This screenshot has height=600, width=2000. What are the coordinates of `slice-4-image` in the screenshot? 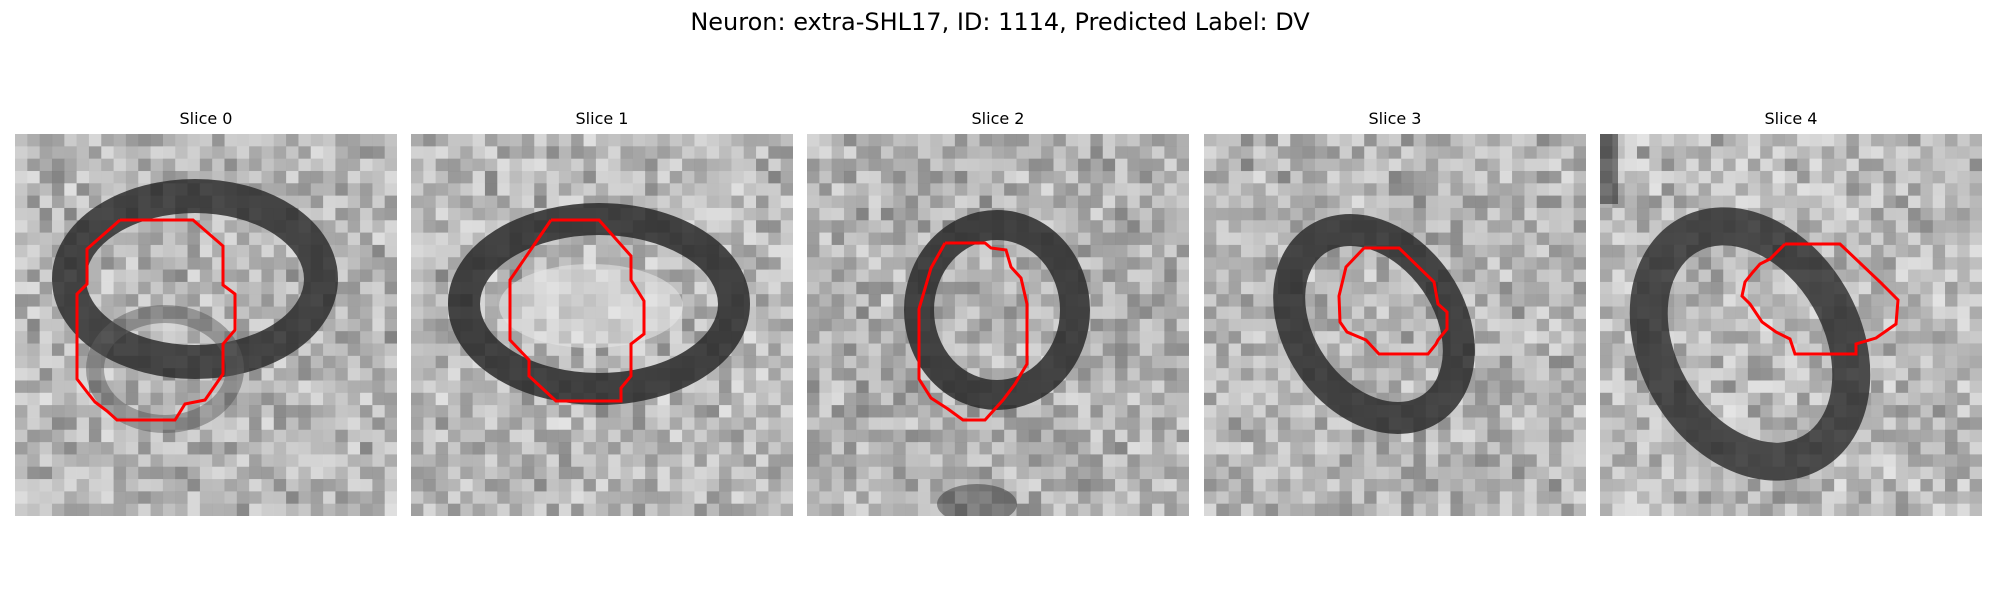 It's located at (1791, 325).